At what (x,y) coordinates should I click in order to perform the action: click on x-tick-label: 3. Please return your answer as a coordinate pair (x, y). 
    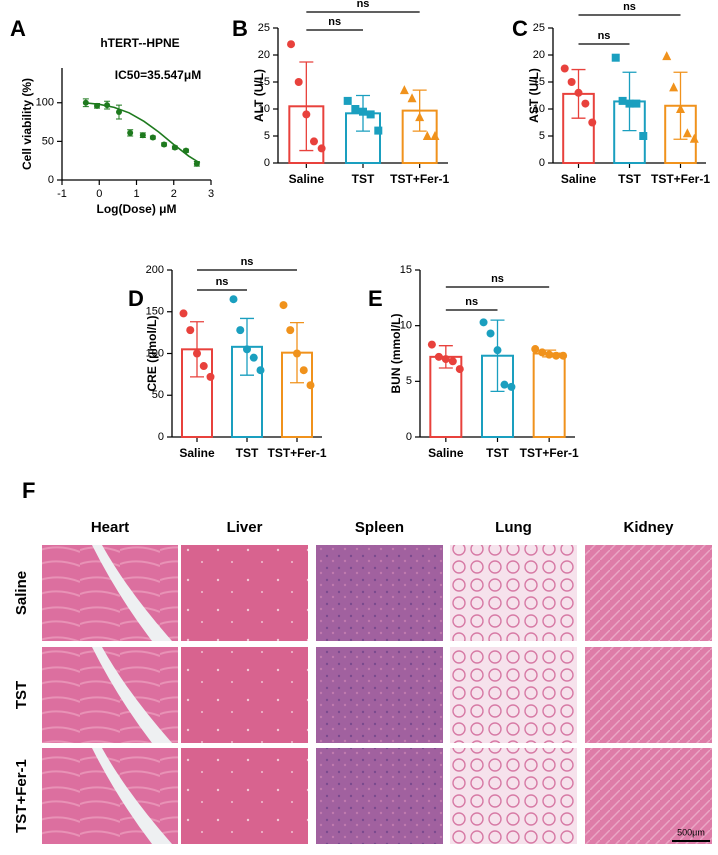
    Looking at the image, I should click on (211, 194).